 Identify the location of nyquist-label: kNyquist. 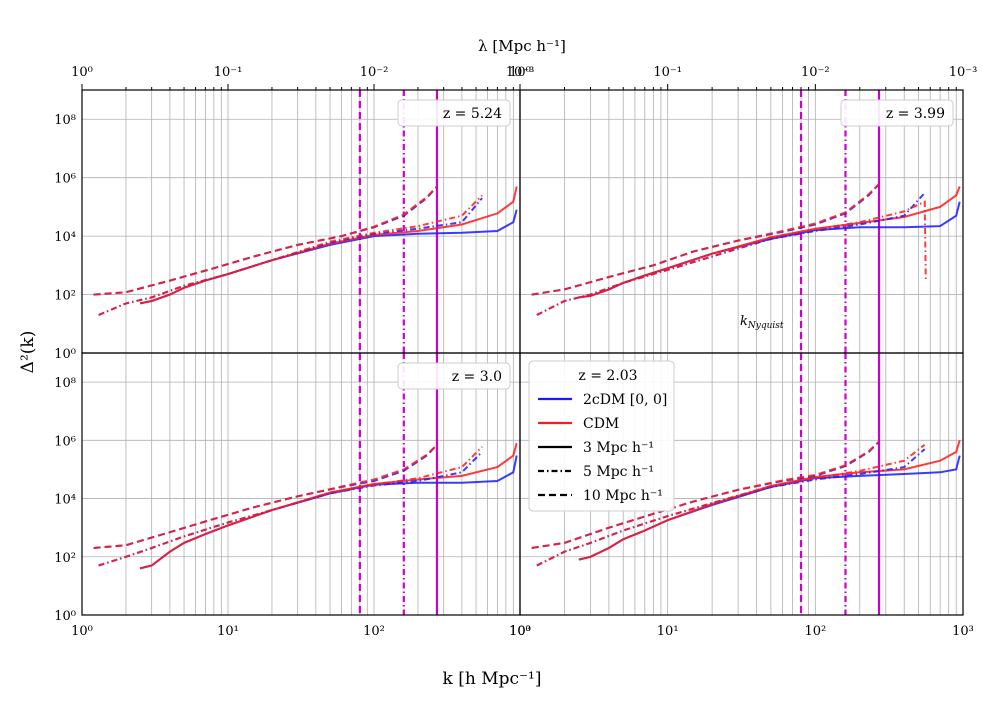
(762, 322).